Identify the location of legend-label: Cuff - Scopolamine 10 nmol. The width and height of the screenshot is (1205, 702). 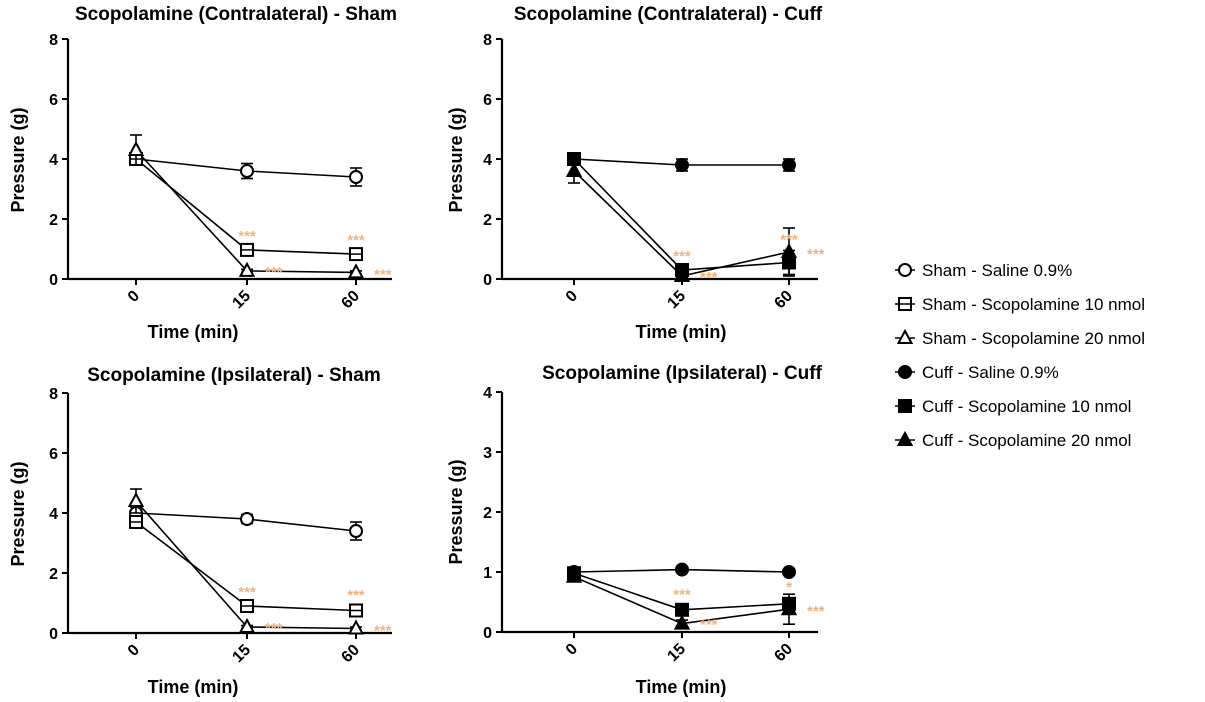
(1026, 406).